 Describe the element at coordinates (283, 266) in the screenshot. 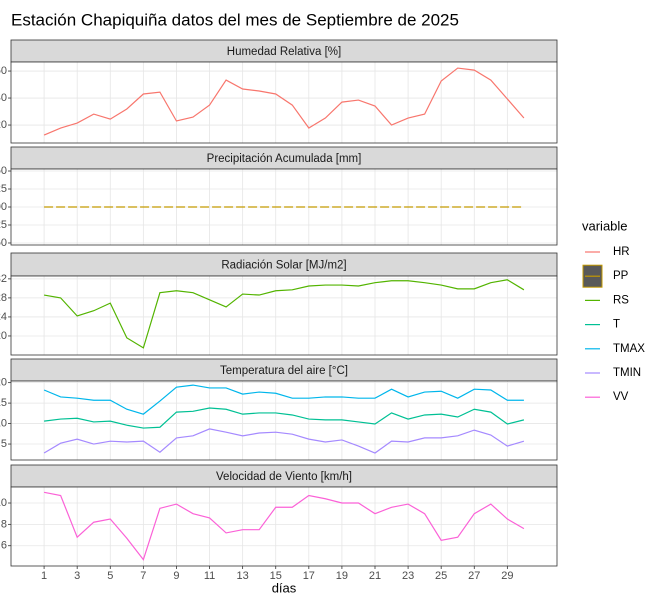

I see `facet-title: Radiación Solar [MJ/m2]` at that location.